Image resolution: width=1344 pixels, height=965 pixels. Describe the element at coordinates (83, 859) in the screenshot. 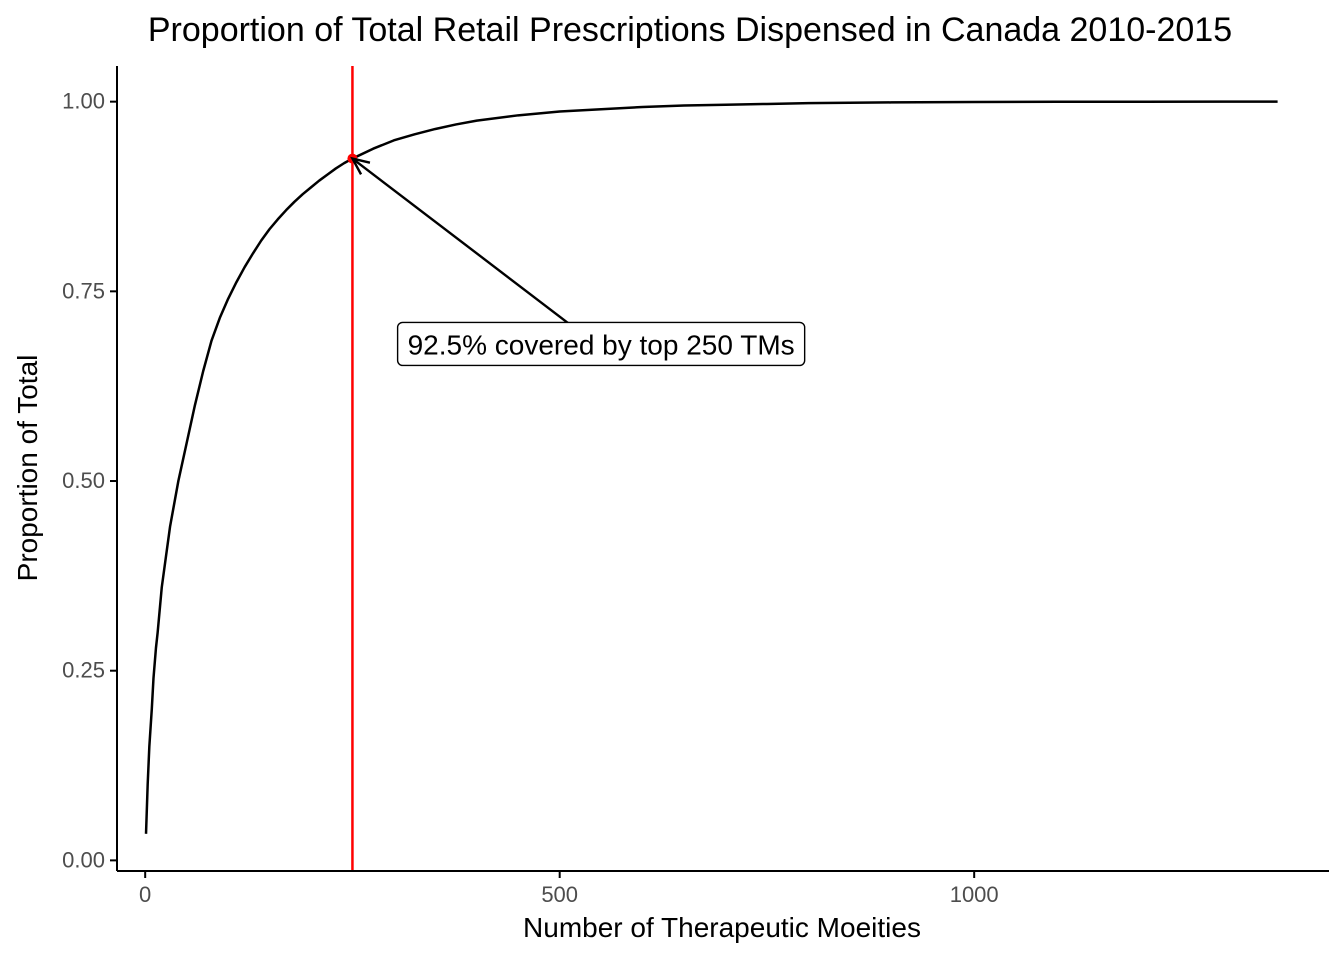

I see `y-tick-label: 0.00` at that location.